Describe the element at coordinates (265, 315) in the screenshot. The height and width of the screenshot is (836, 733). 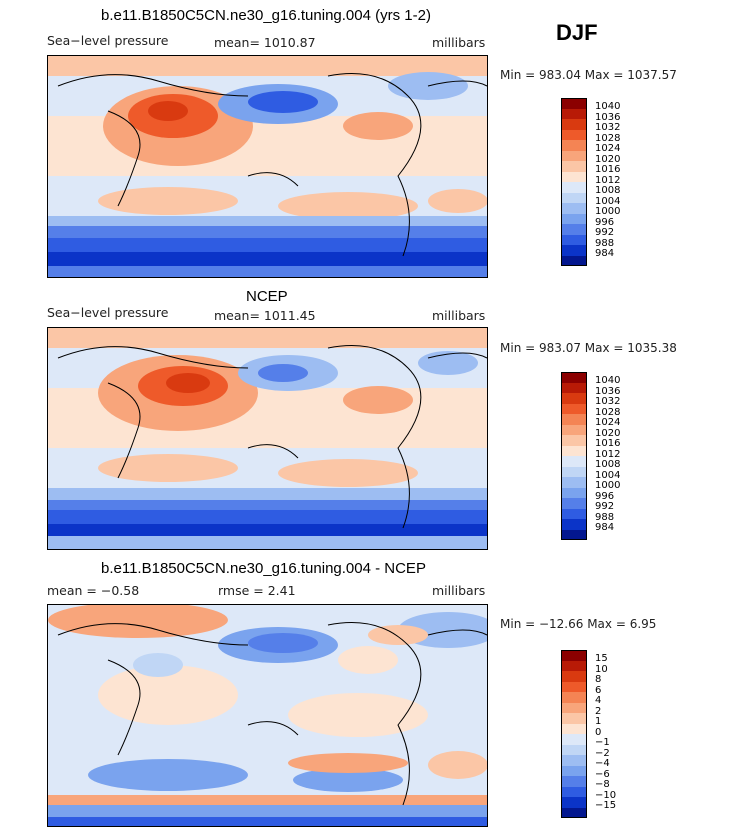
I see `panel-2-mean: mean= 1011.45` at that location.